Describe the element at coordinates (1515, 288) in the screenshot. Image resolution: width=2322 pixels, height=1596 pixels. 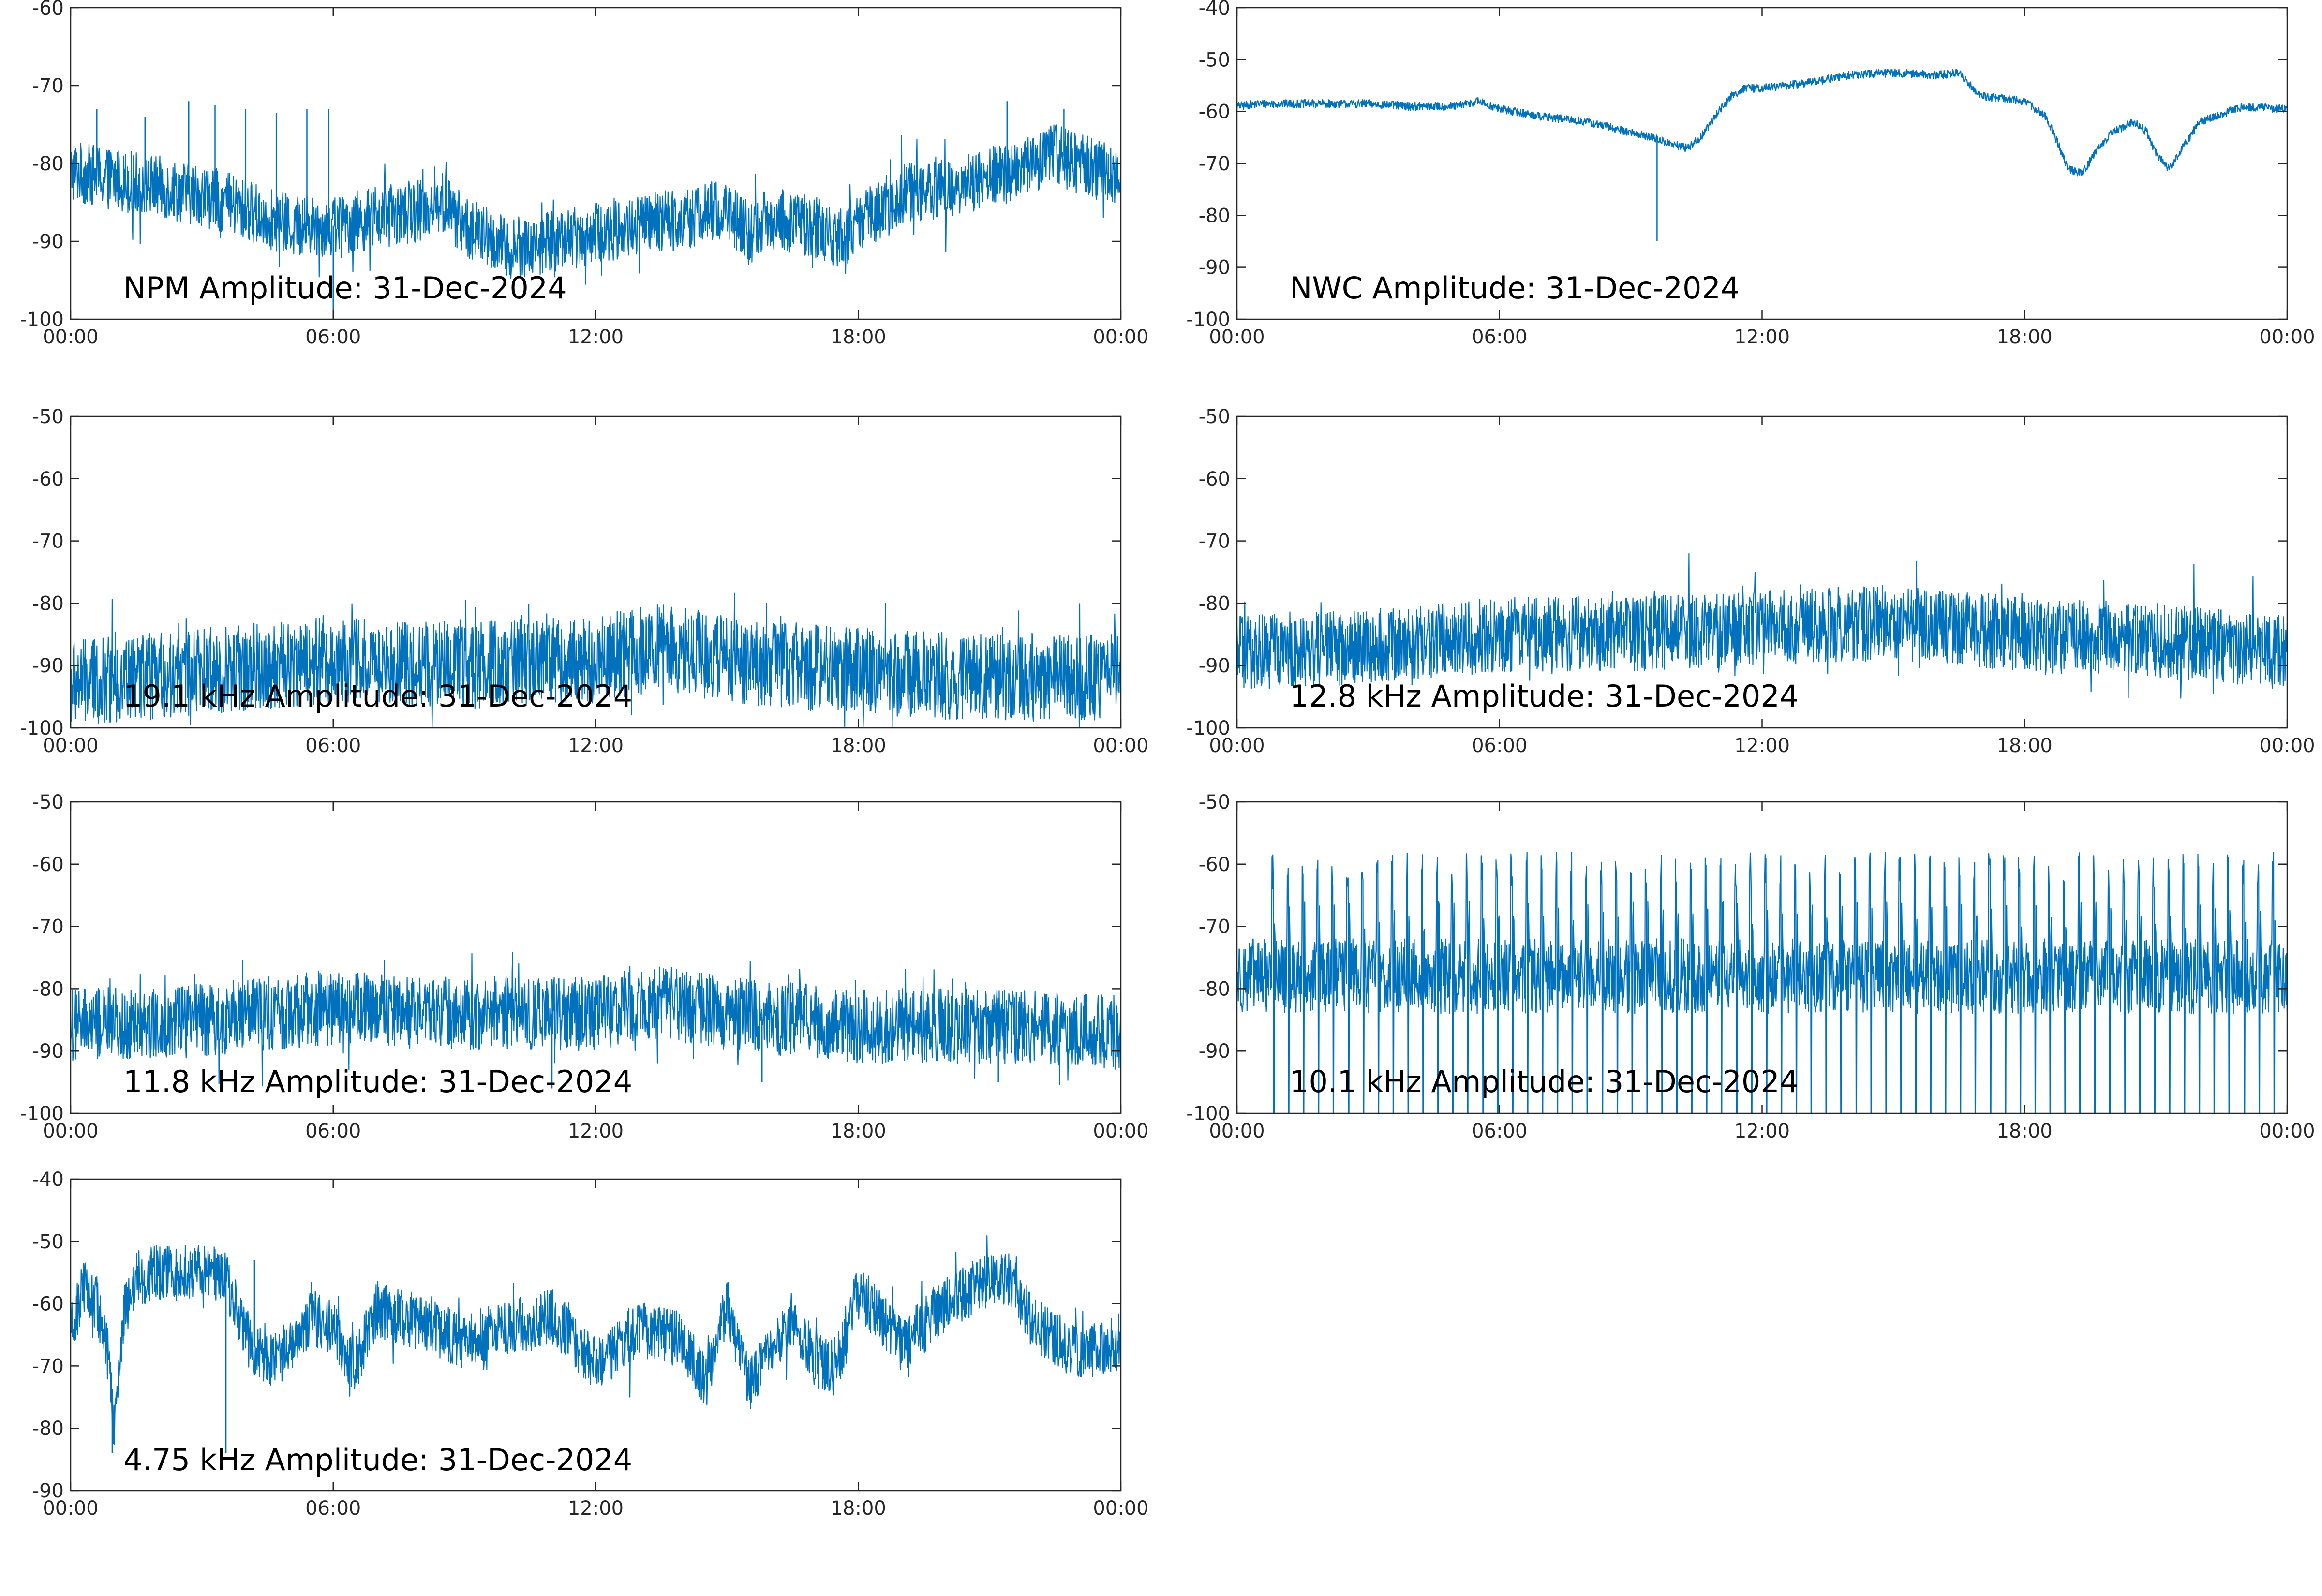
I see `panel-title: NWC Amplitude: 31-Dec-2024` at that location.